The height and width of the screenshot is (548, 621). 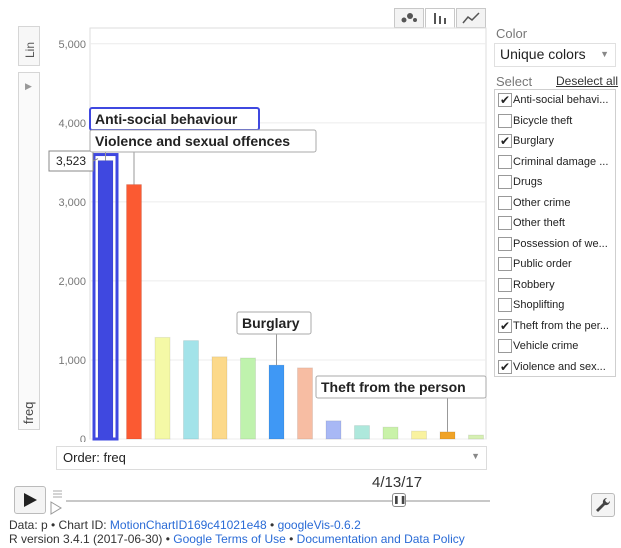 What do you see at coordinates (542, 264) in the screenshot?
I see `series-checkbox-label: Public order` at bounding box center [542, 264].